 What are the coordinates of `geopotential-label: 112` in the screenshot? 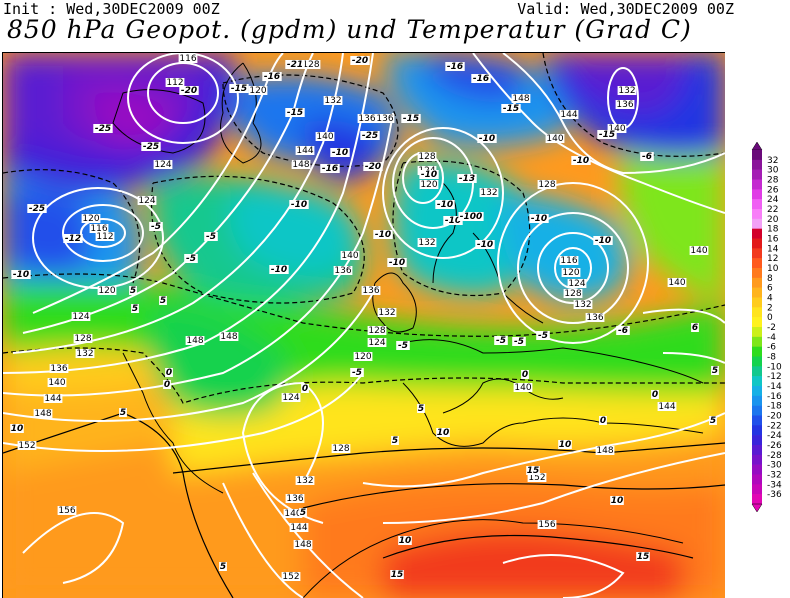 It's located at (174, 83).